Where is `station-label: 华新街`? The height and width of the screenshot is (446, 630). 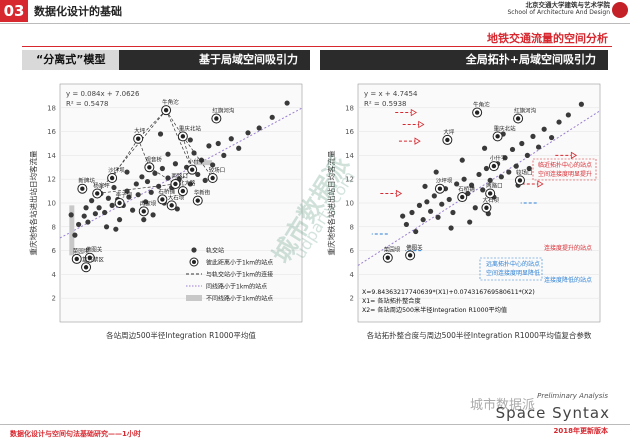 station-label: 华新街 is located at coordinates (202, 193).